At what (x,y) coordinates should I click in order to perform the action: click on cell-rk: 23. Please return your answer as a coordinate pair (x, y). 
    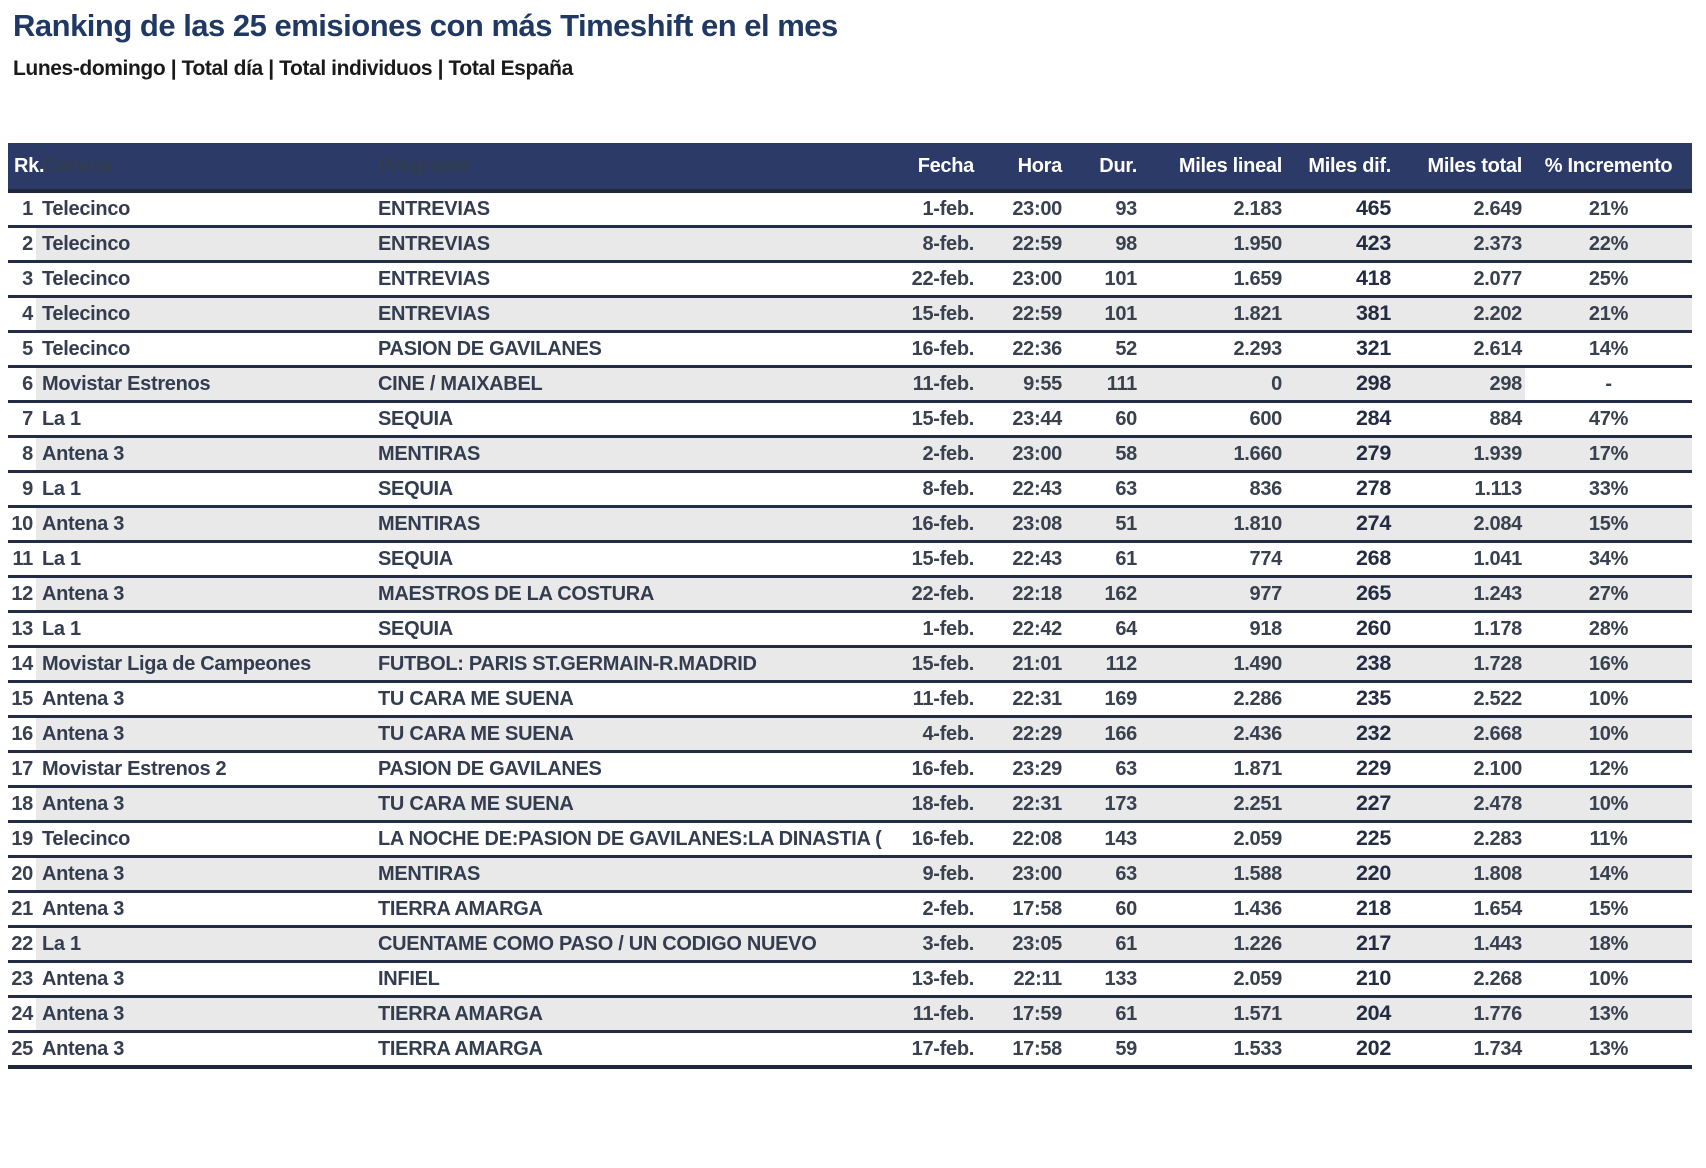
    Looking at the image, I should click on (22, 979).